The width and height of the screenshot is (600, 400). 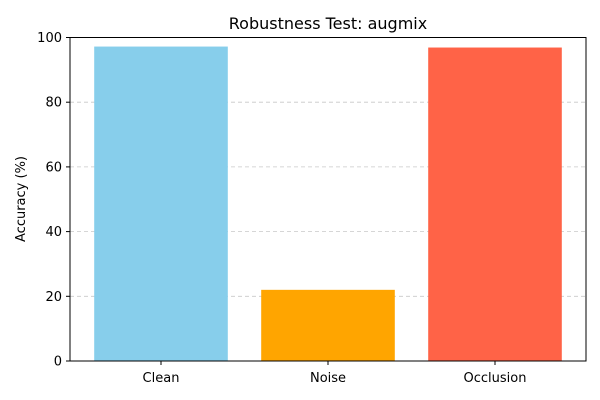 I want to click on x-axis-ticks: Clean Noise Occlusion, so click(x=335, y=373).